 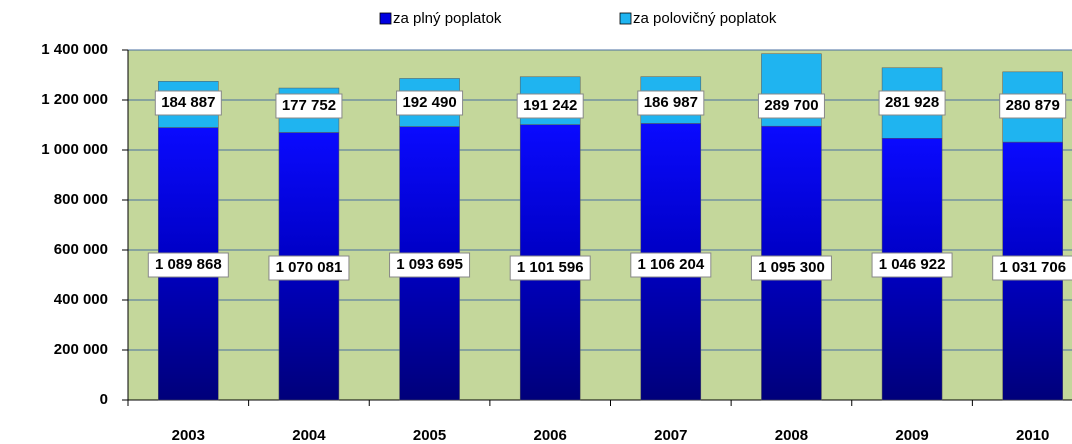 I want to click on x-tick-label: 2007, so click(x=670, y=435).